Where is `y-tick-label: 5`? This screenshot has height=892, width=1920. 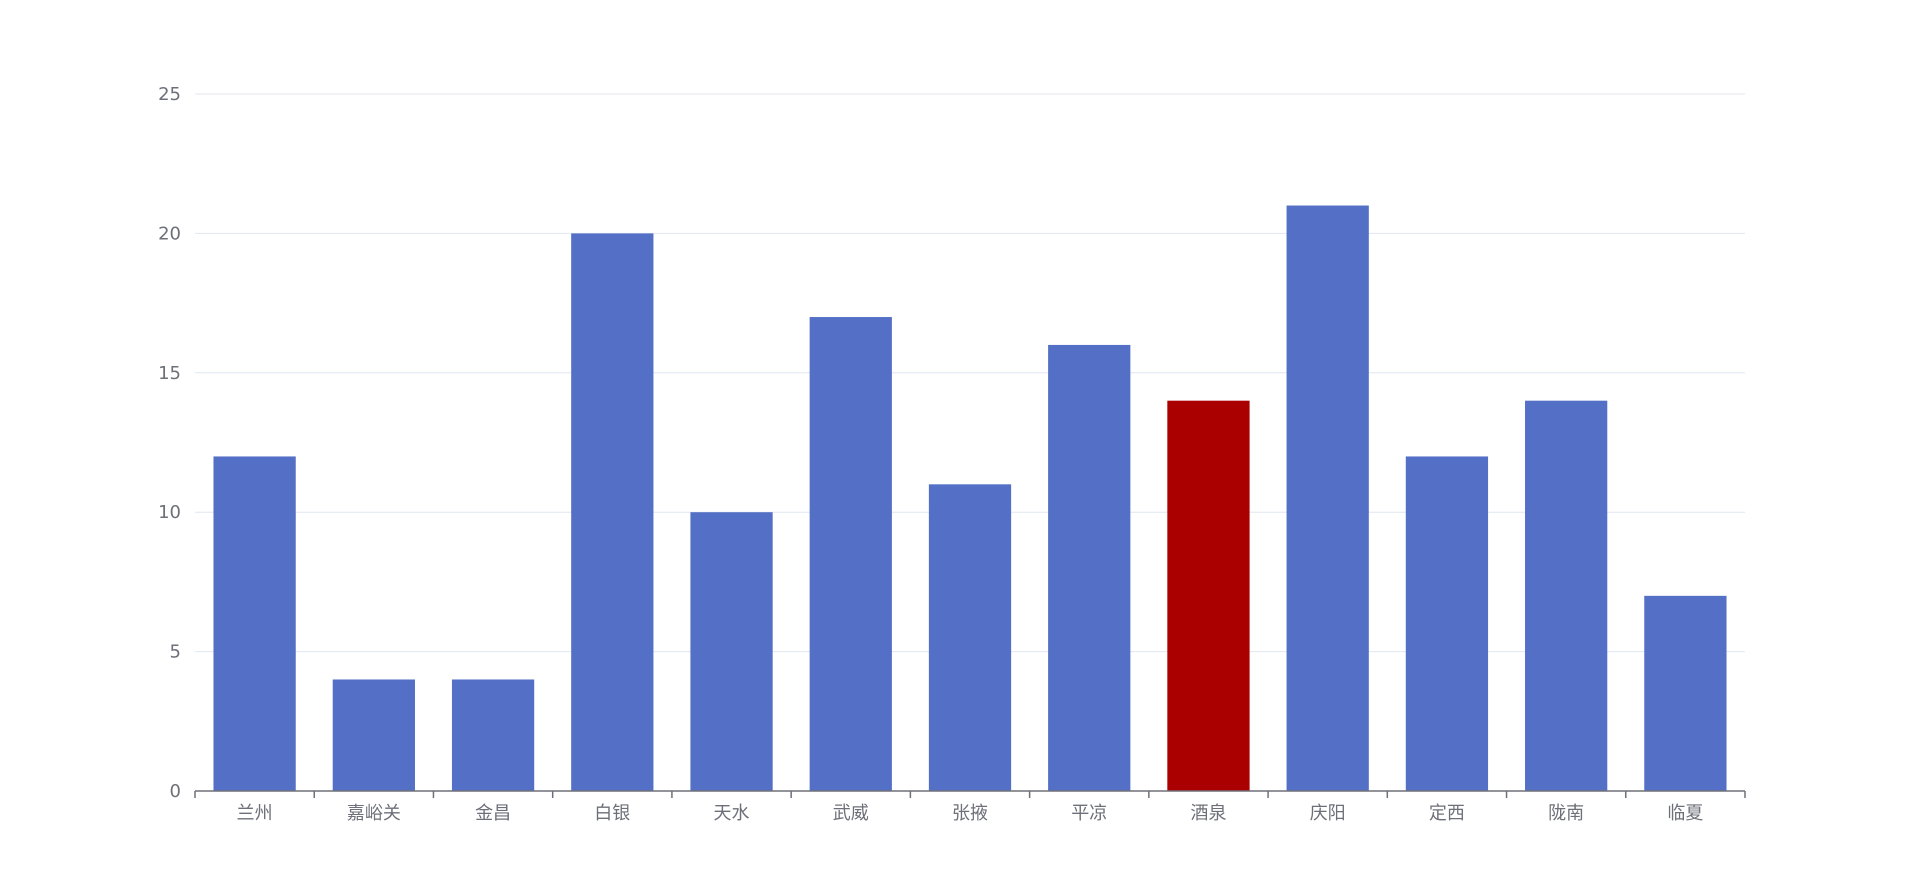 y-tick-label: 5 is located at coordinates (175, 652).